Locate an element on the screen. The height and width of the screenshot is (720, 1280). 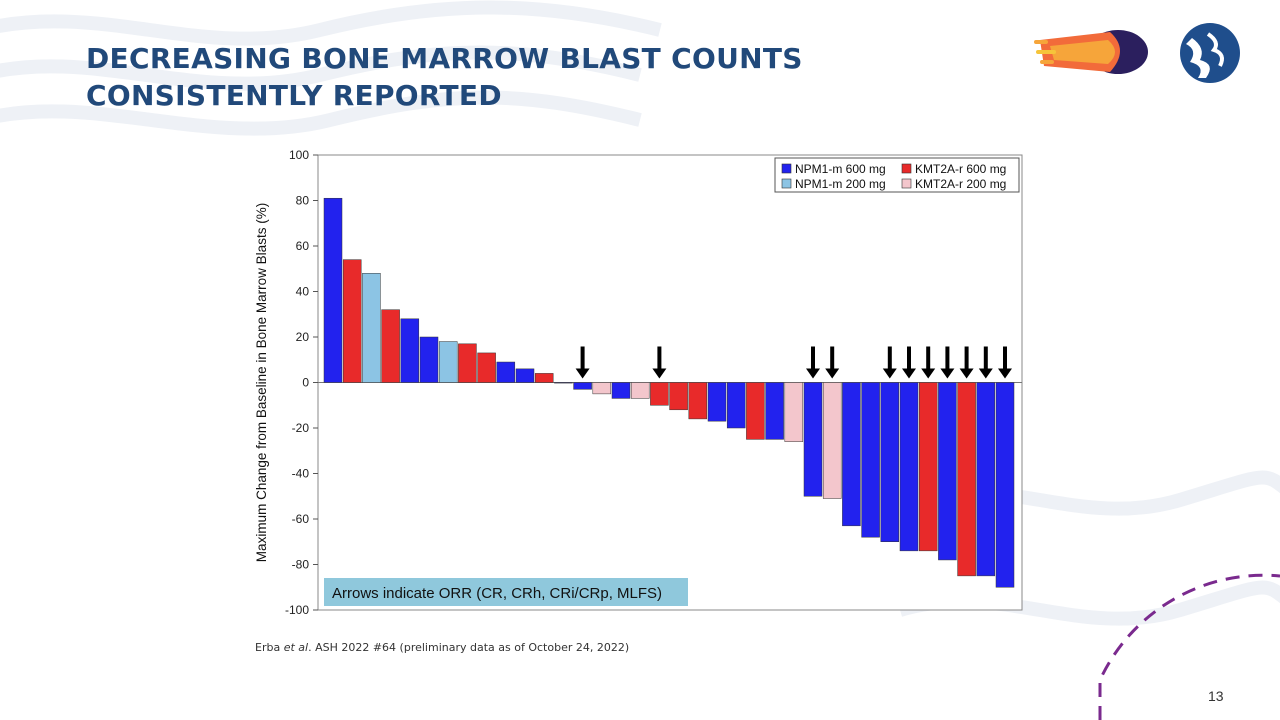
legend-label: NPM1-m 200 mg is located at coordinates (840, 184).